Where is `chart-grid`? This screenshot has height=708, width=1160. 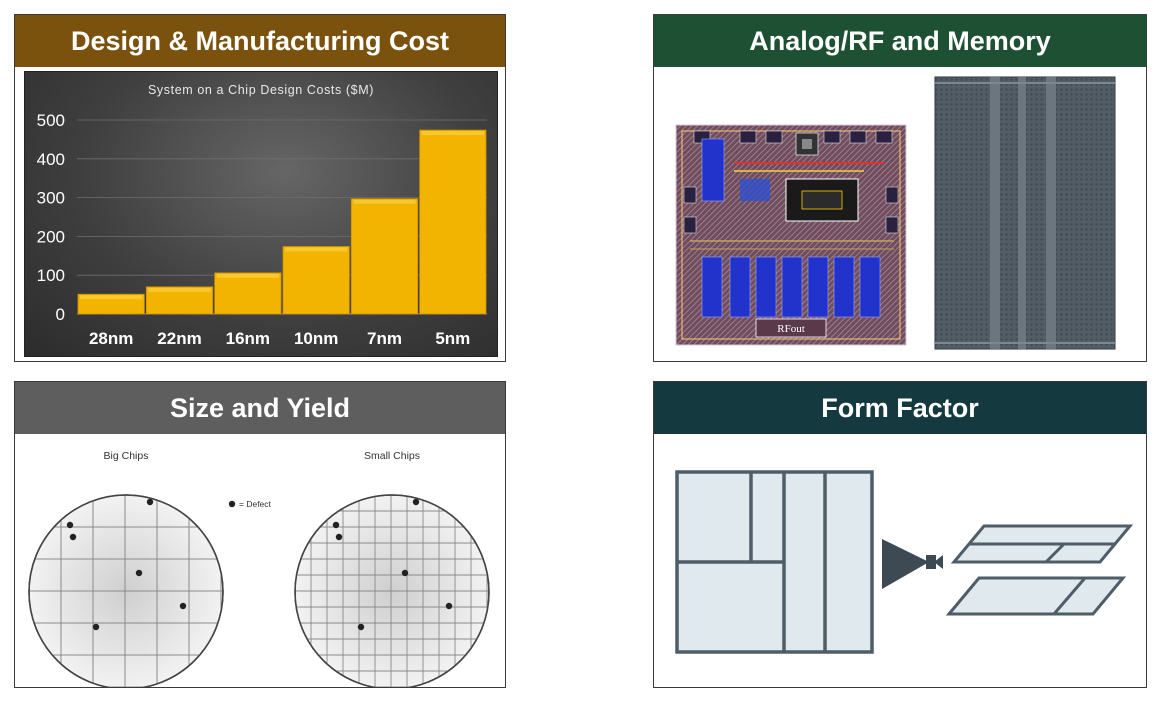
chart-grid is located at coordinates (282, 217).